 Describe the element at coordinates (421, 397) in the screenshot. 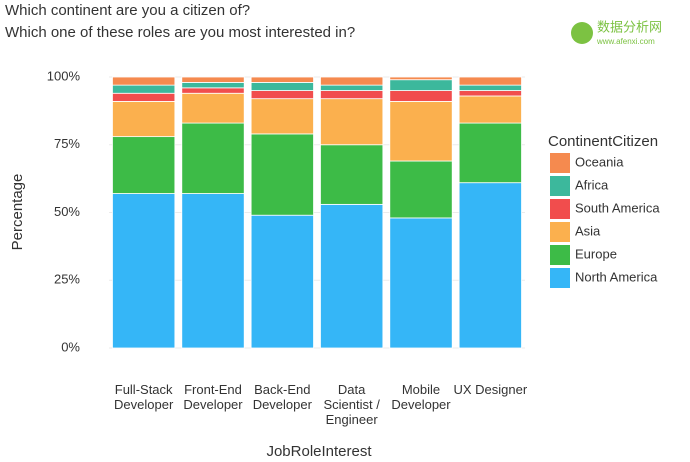

I see `x-tick-label: Mobile Developer` at that location.